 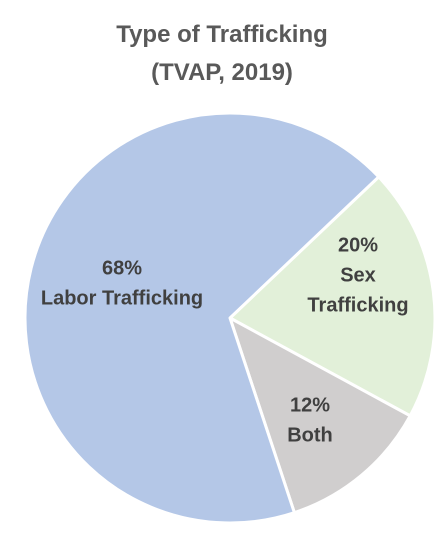 I want to click on slice-label-sex-trafficking-line-1: 20%, so click(x=358, y=245).